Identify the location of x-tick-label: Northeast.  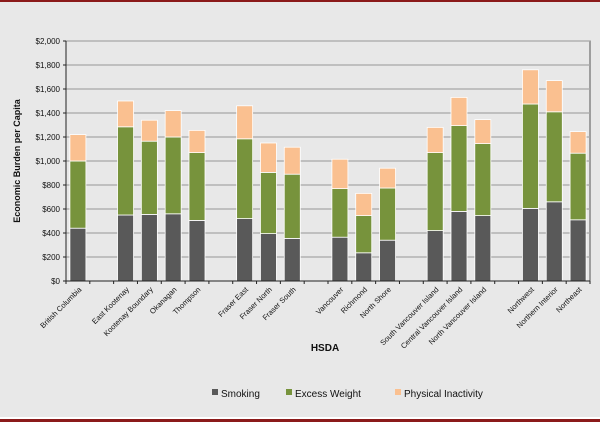
(569, 299).